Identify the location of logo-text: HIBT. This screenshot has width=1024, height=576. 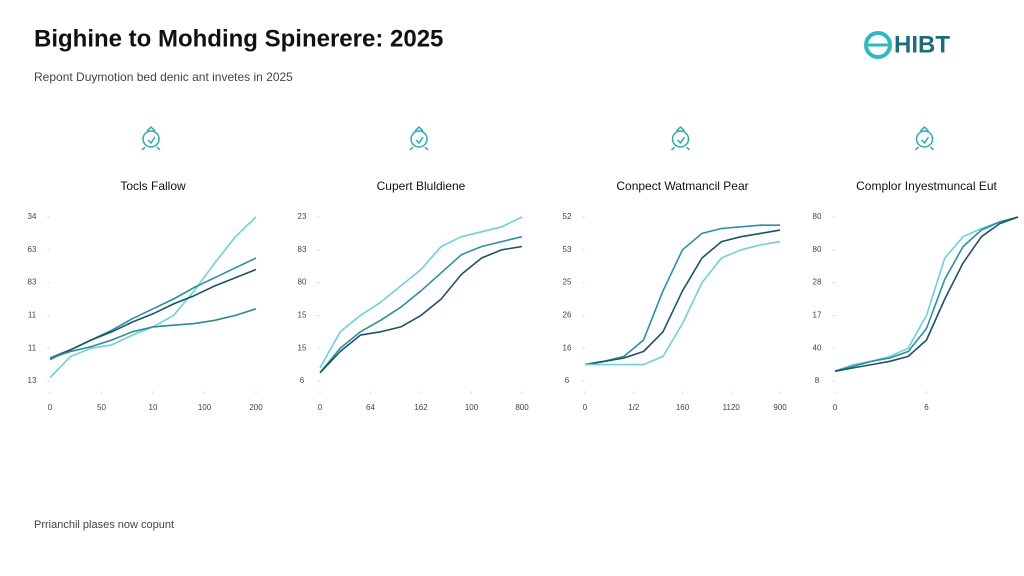
(922, 44).